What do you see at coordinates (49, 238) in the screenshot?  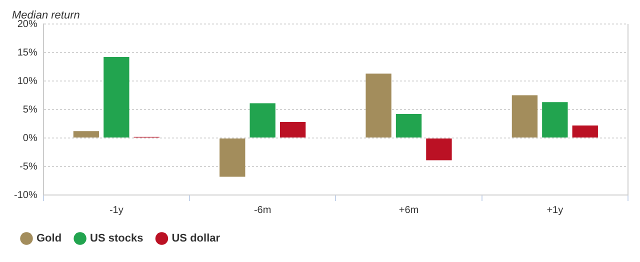 I see `legend-label: Gold` at bounding box center [49, 238].